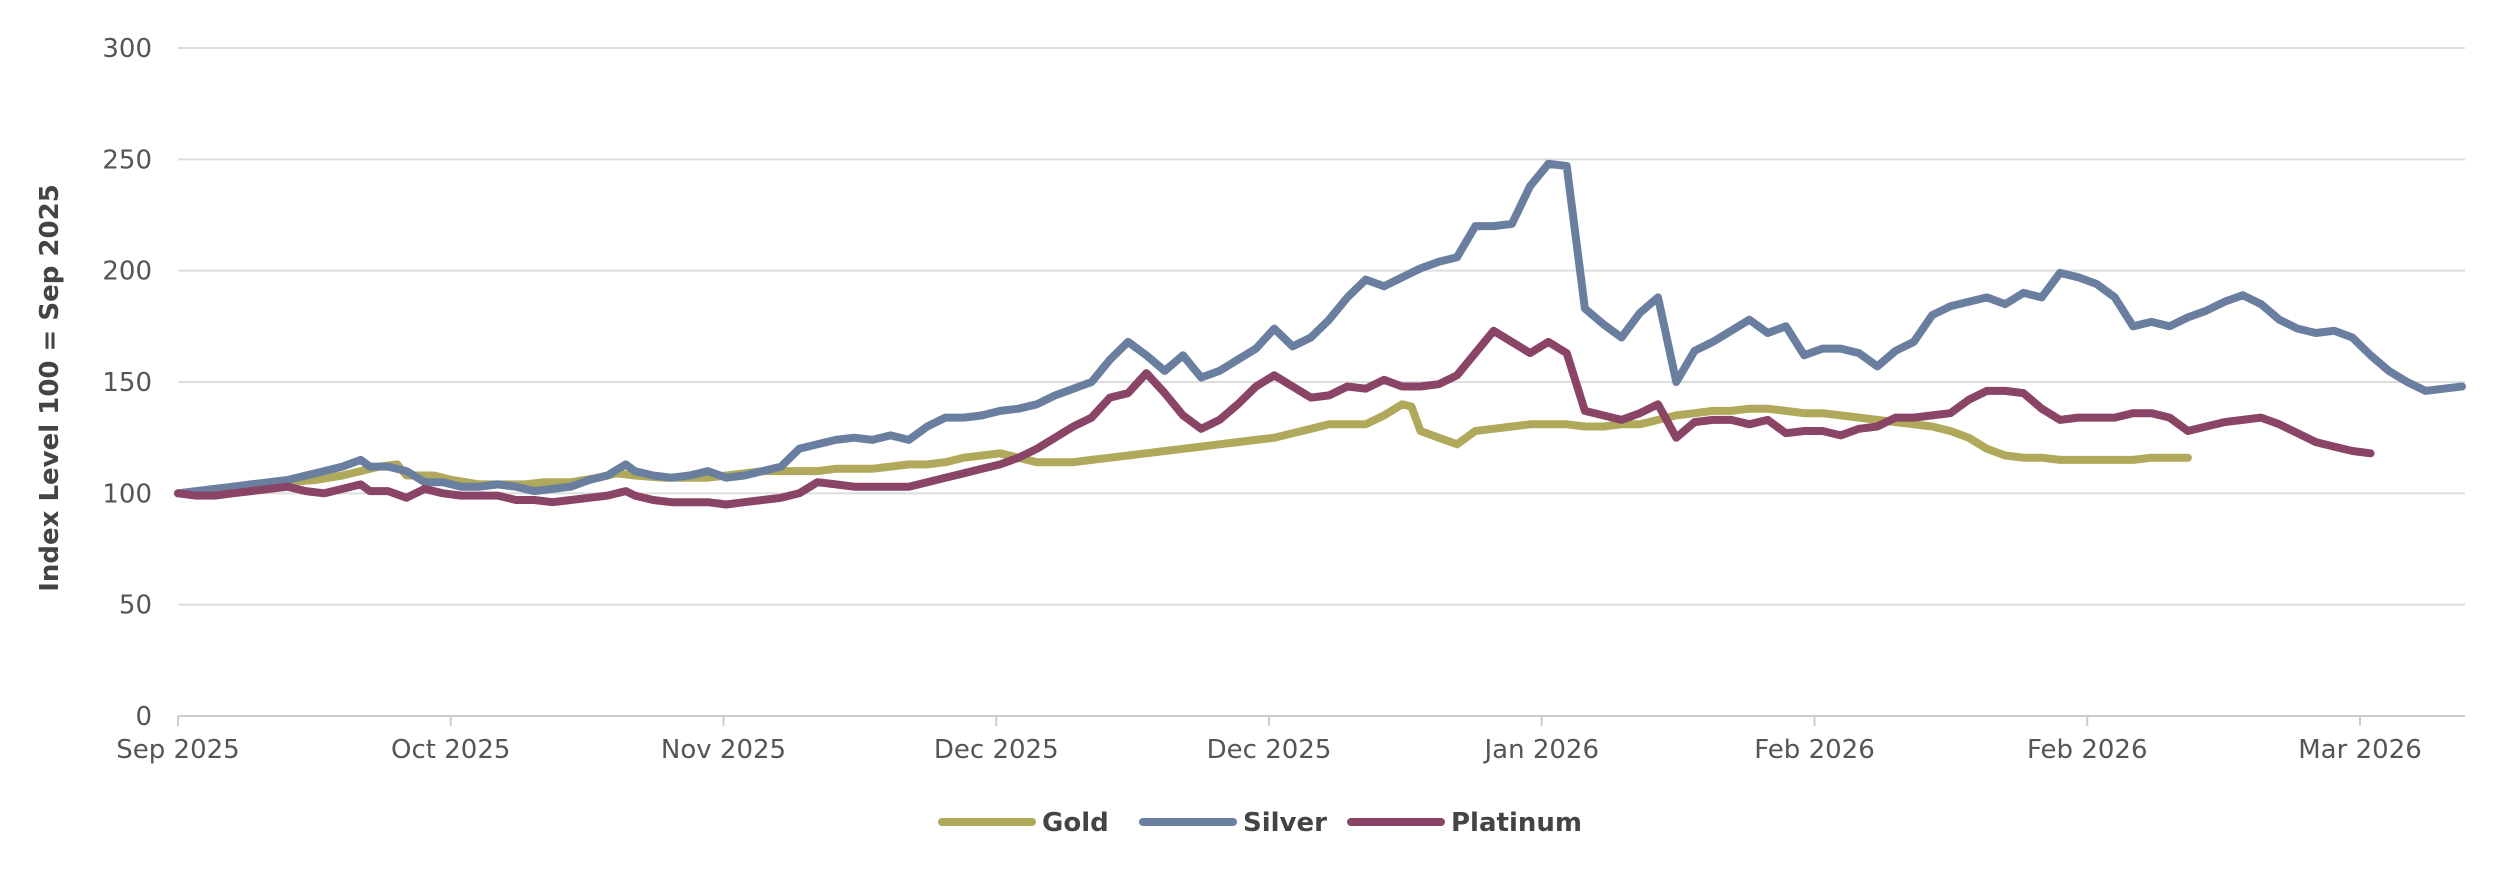 The image size is (2500, 875). I want to click on x-tick-label: Mar 2026, so click(2360, 750).